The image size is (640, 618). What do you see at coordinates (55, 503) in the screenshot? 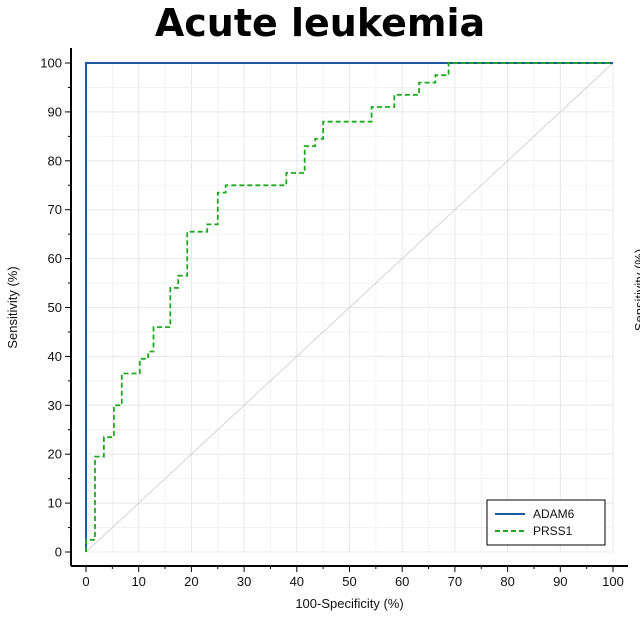
I see `y-tick-label: 10` at bounding box center [55, 503].